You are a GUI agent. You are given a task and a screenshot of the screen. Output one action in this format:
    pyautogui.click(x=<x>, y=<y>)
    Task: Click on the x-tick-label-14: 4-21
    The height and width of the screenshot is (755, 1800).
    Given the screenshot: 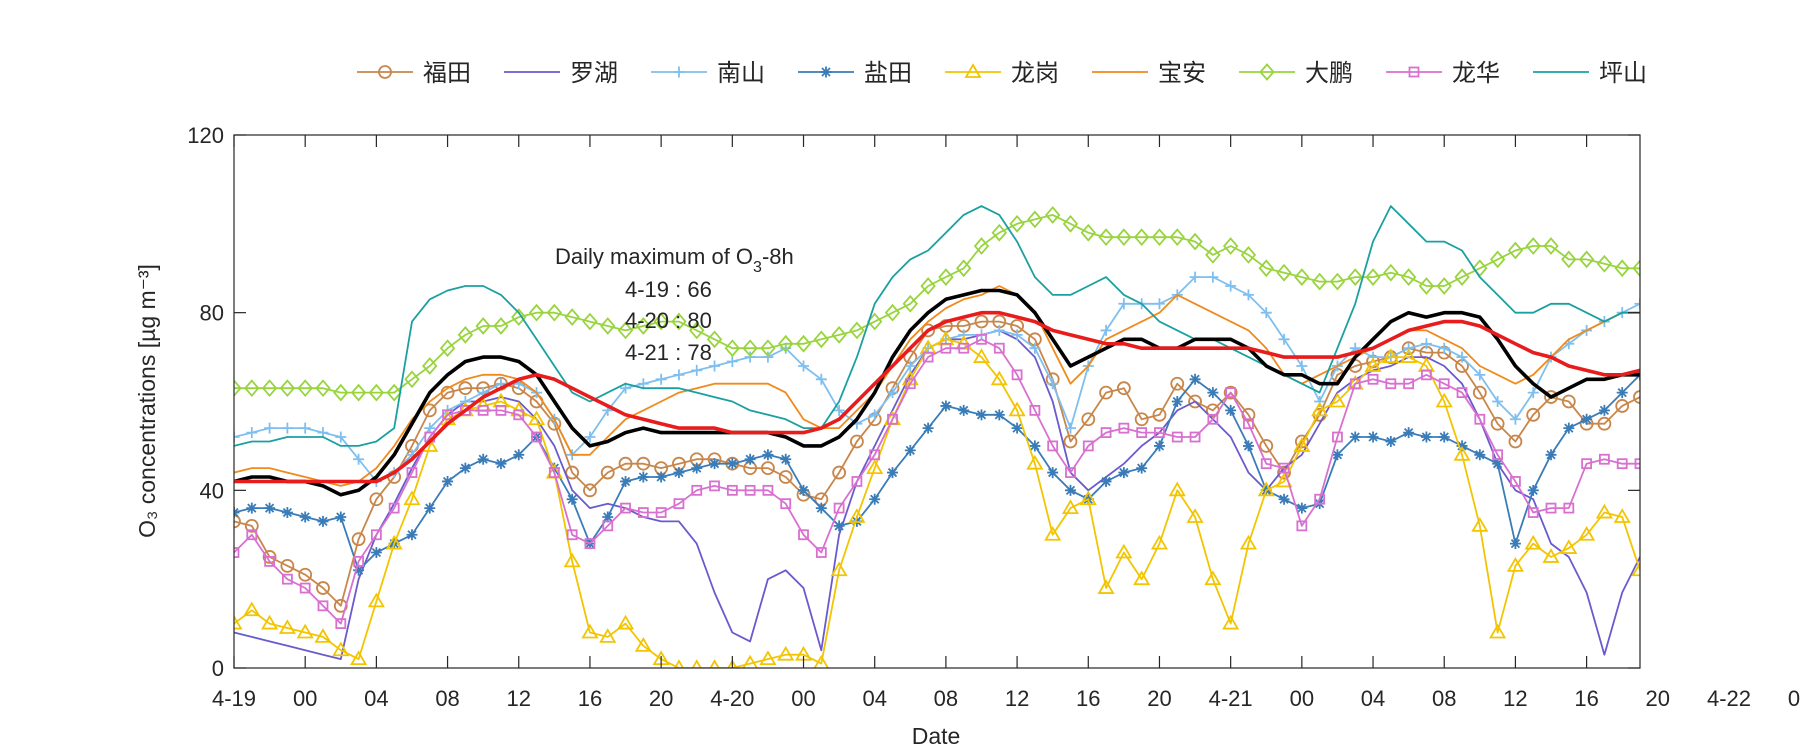 What is the action you would take?
    pyautogui.click(x=1231, y=698)
    